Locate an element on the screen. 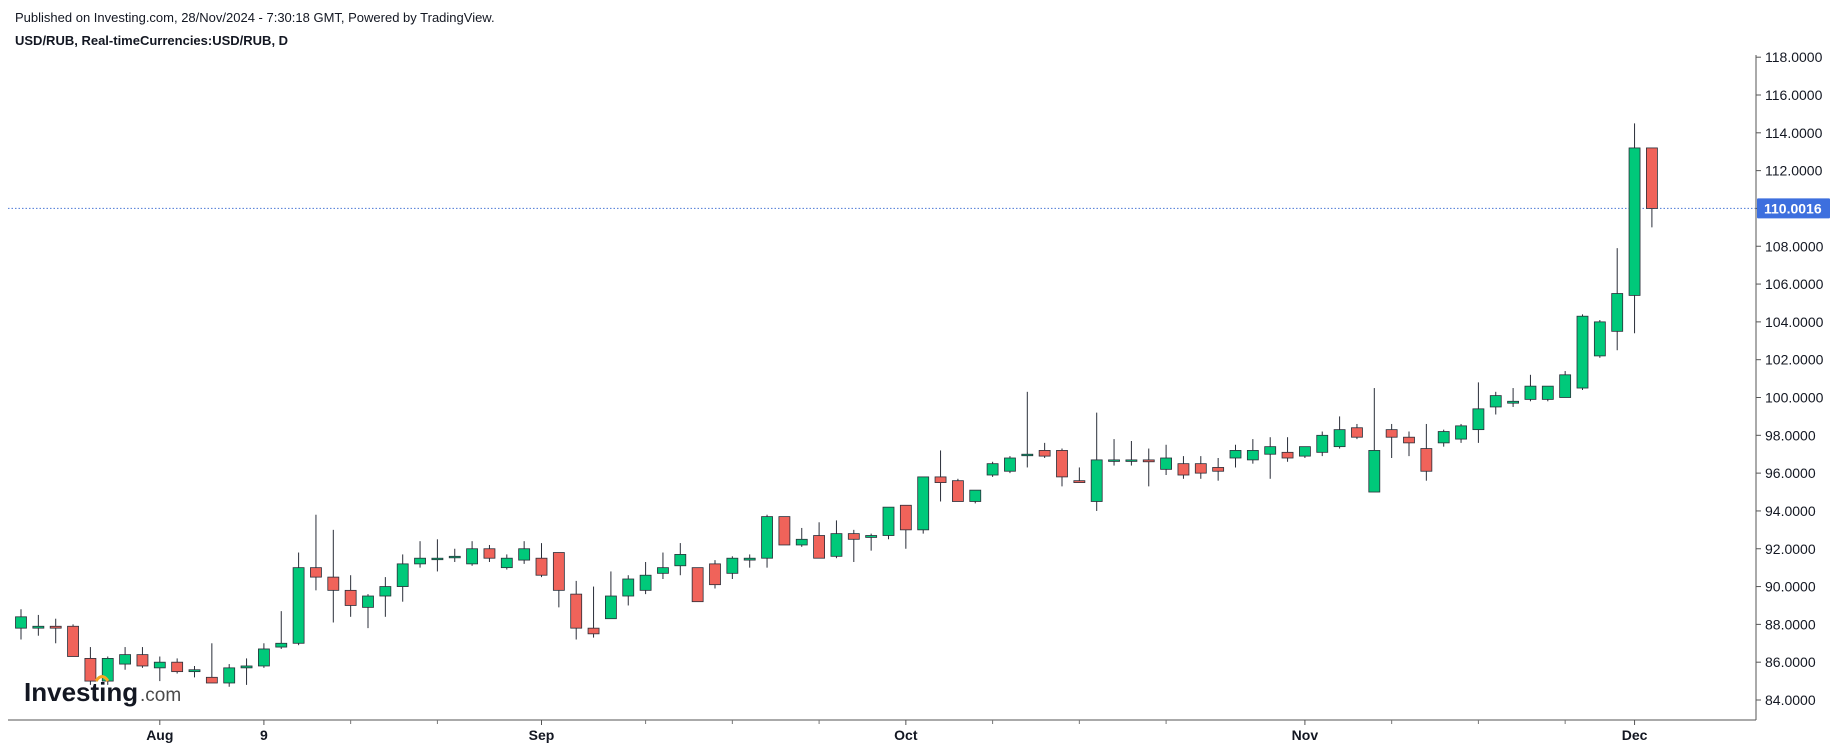  y-tick-label: 100.0000 is located at coordinates (1794, 398).